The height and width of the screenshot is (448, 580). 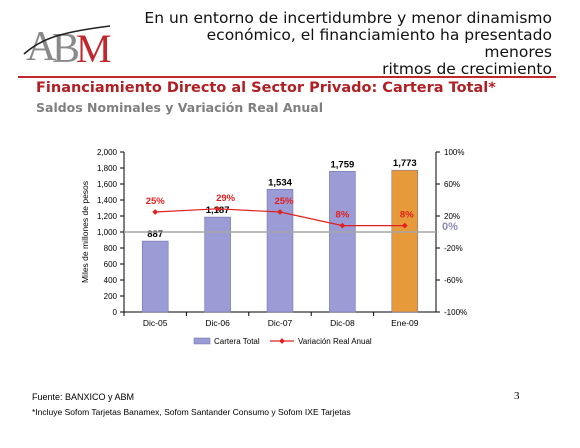 What do you see at coordinates (342, 323) in the screenshot?
I see `x-tick-label: Dic-08` at bounding box center [342, 323].